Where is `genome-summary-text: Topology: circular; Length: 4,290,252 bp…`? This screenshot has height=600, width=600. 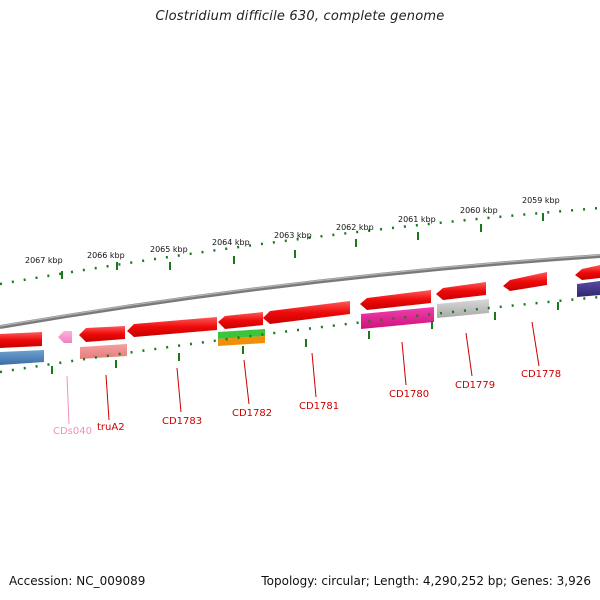 genome-summary-text: Topology: circular; Length: 4,290,252 bp… is located at coordinates (426, 581).